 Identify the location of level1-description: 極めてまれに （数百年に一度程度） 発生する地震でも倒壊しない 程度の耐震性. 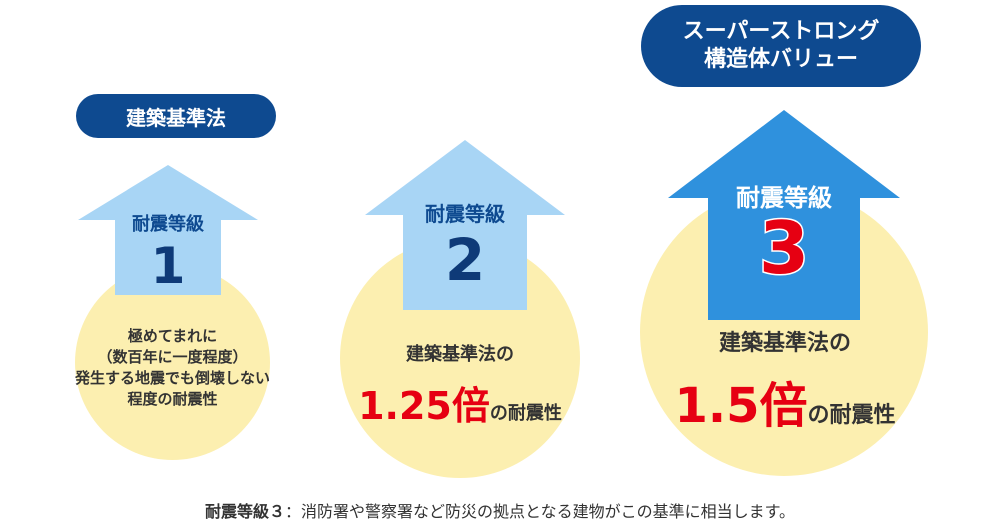
(172, 368).